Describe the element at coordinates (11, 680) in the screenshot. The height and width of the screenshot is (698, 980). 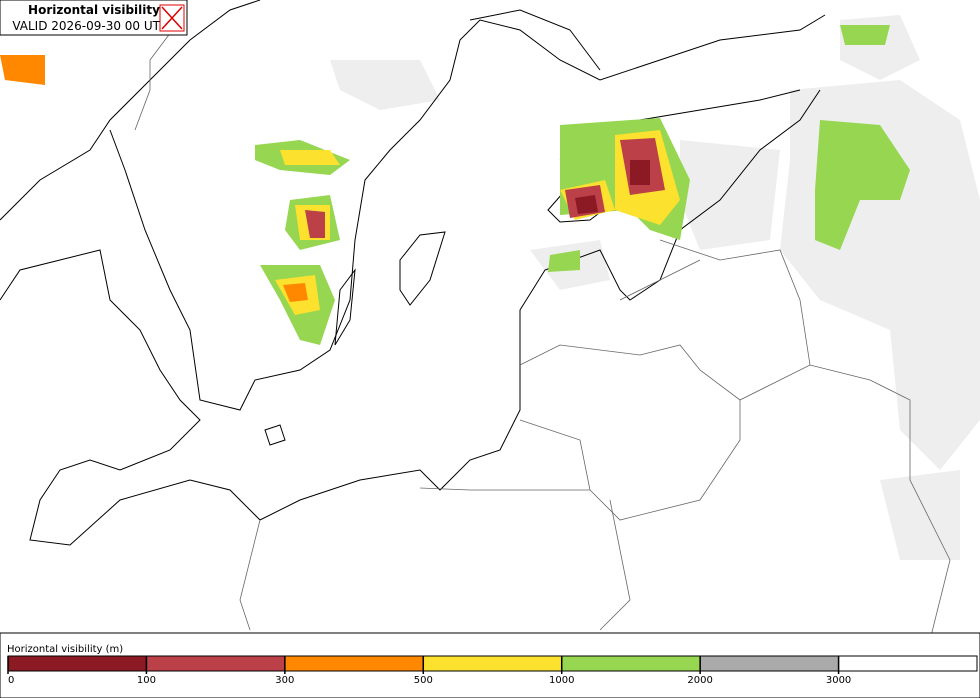
I see `tick-label: 0` at that location.